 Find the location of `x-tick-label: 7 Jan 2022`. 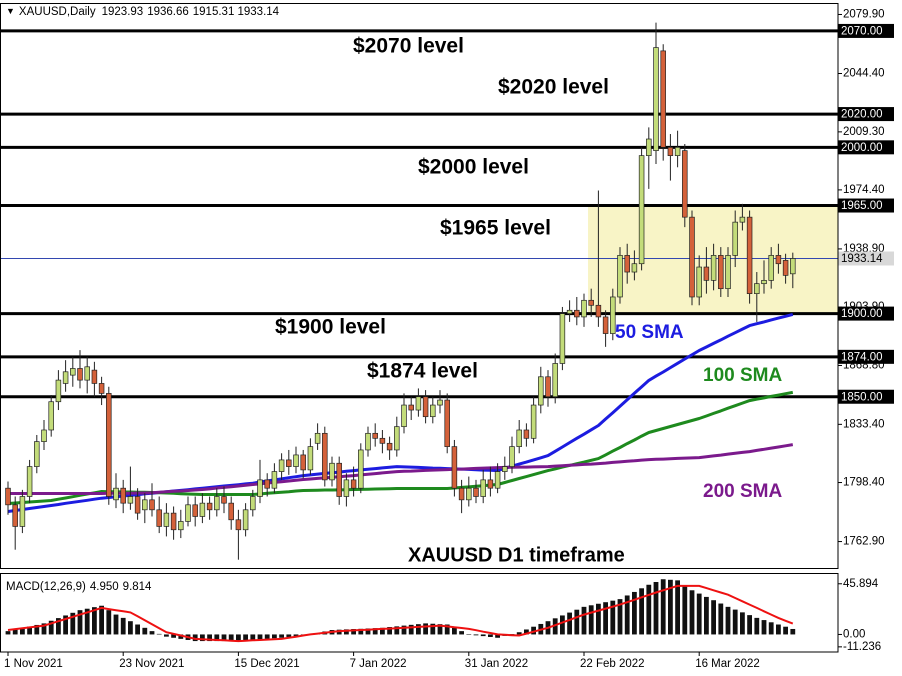

x-tick-label: 7 Jan 2022 is located at coordinates (378, 664).